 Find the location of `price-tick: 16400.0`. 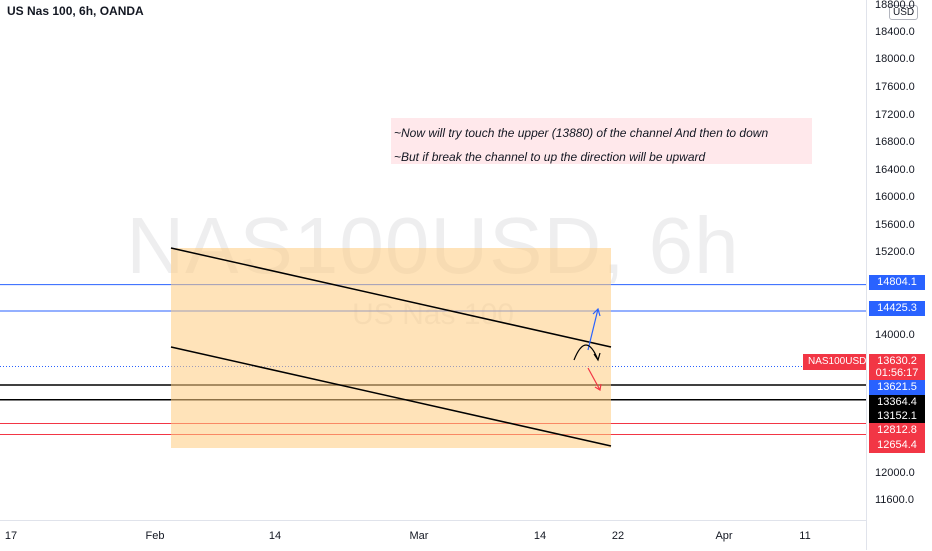

price-tick: 16400.0 is located at coordinates (895, 170).